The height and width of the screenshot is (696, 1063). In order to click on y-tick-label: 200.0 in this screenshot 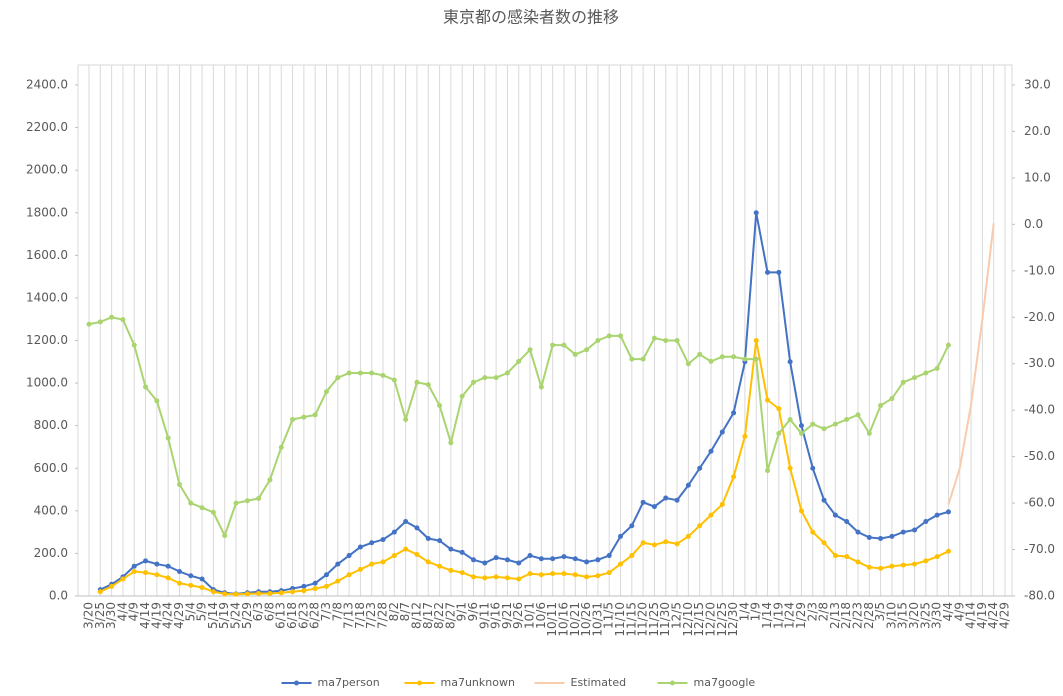, I will do `click(51, 553)`.